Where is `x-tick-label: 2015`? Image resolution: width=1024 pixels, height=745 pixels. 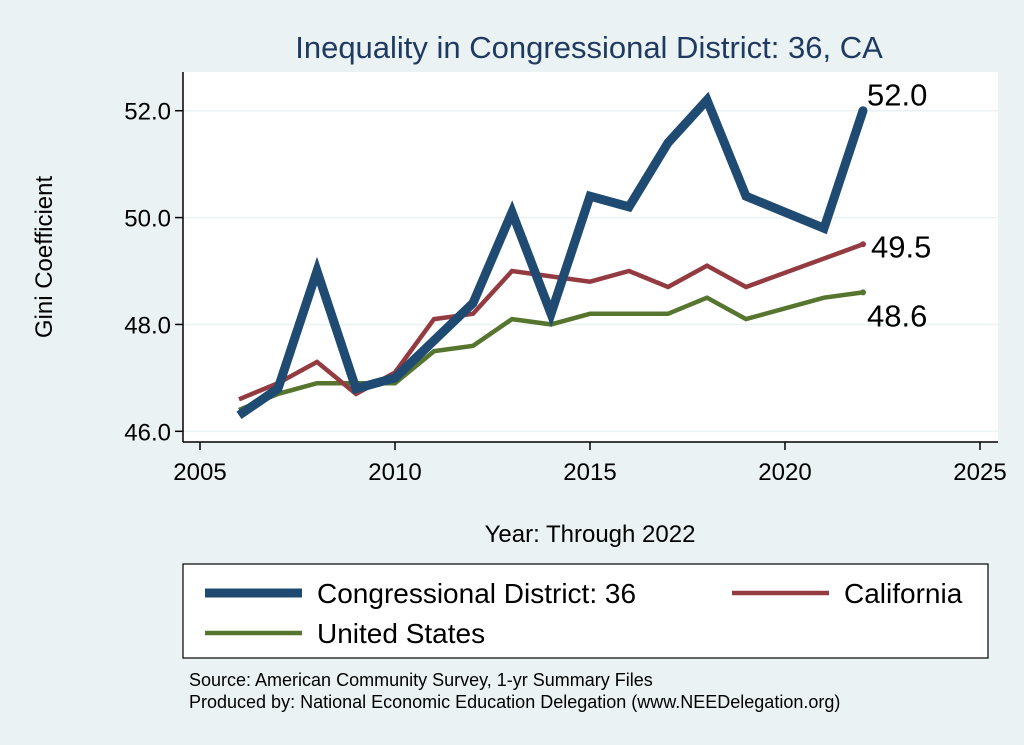
x-tick-label: 2015 is located at coordinates (589, 472).